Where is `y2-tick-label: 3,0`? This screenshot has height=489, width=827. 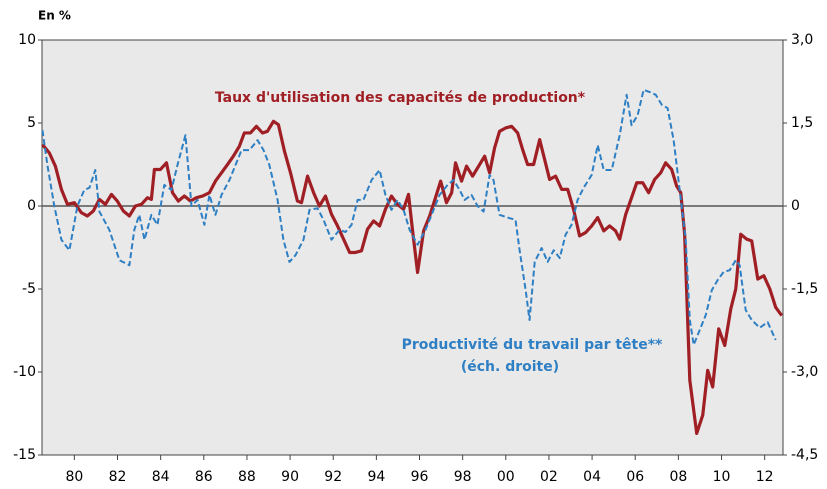
y2-tick-label: 3,0 is located at coordinates (802, 40).